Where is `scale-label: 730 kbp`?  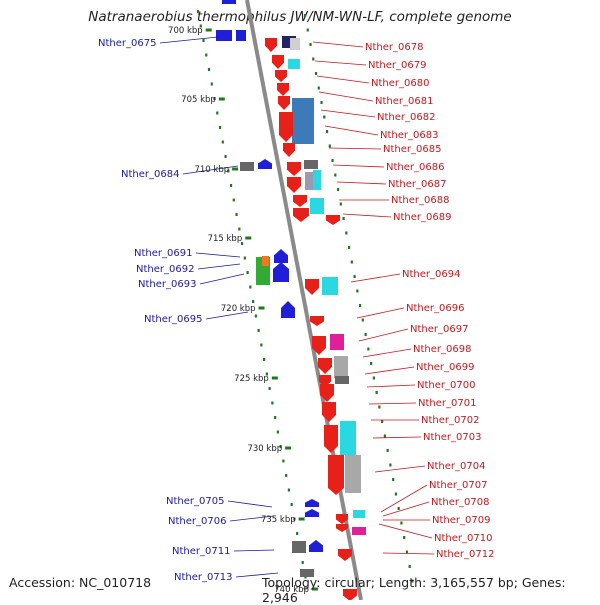 scale-label: 730 kbp is located at coordinates (264, 449).